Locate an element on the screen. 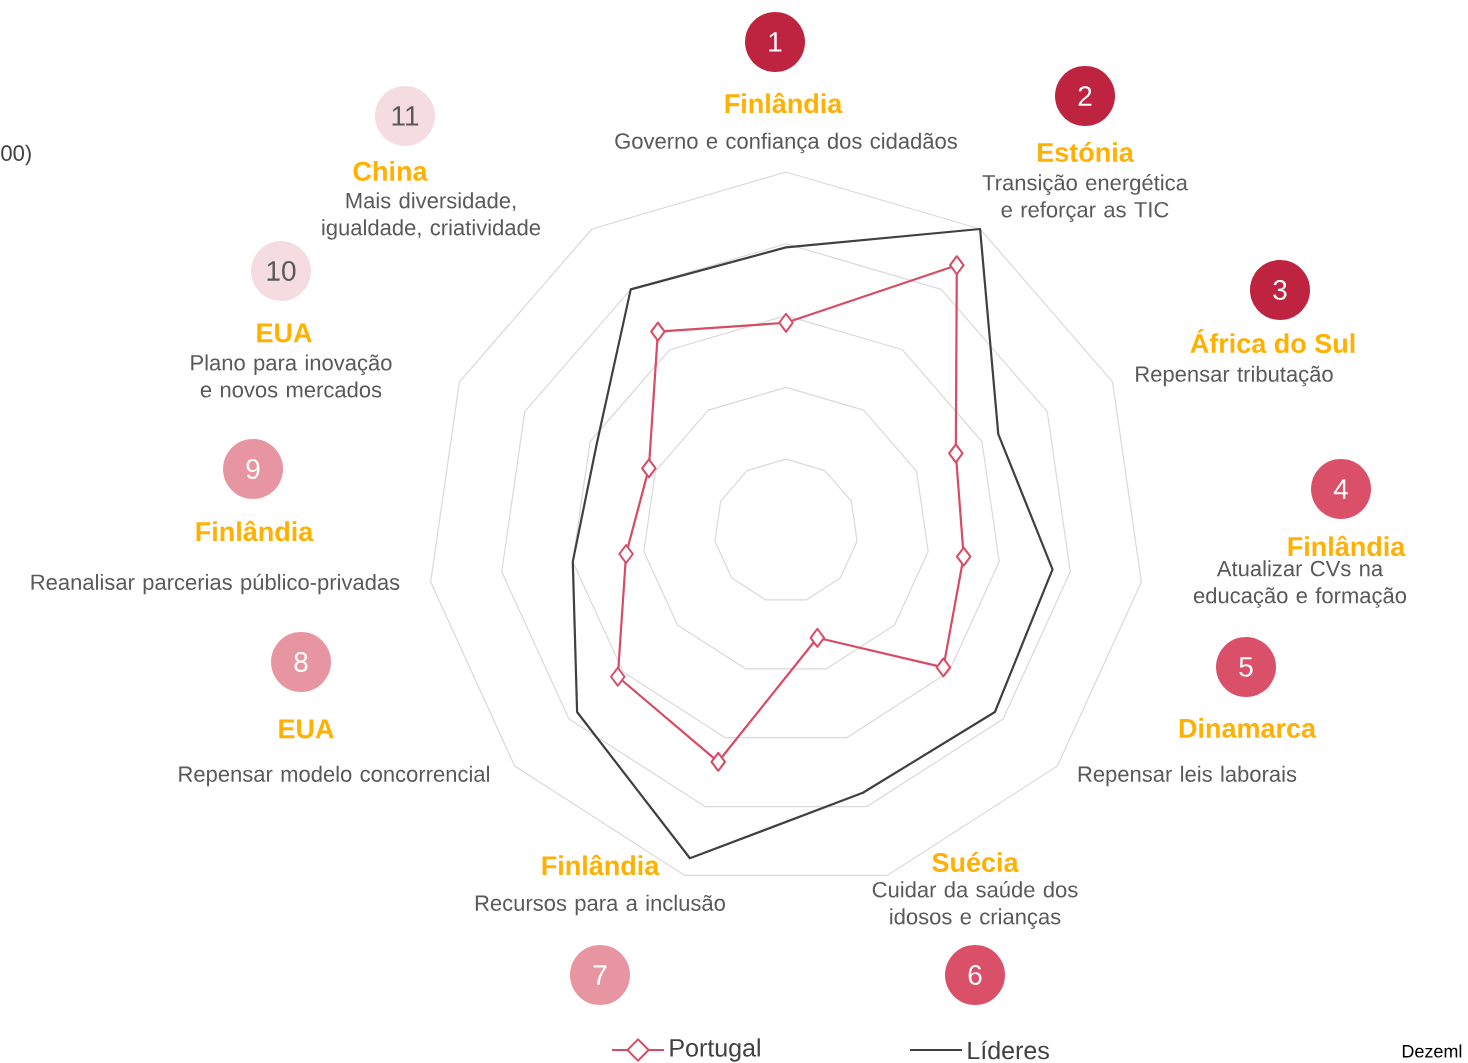 This screenshot has height=1063, width=1468. text: Suécia is located at coordinates (975, 862).